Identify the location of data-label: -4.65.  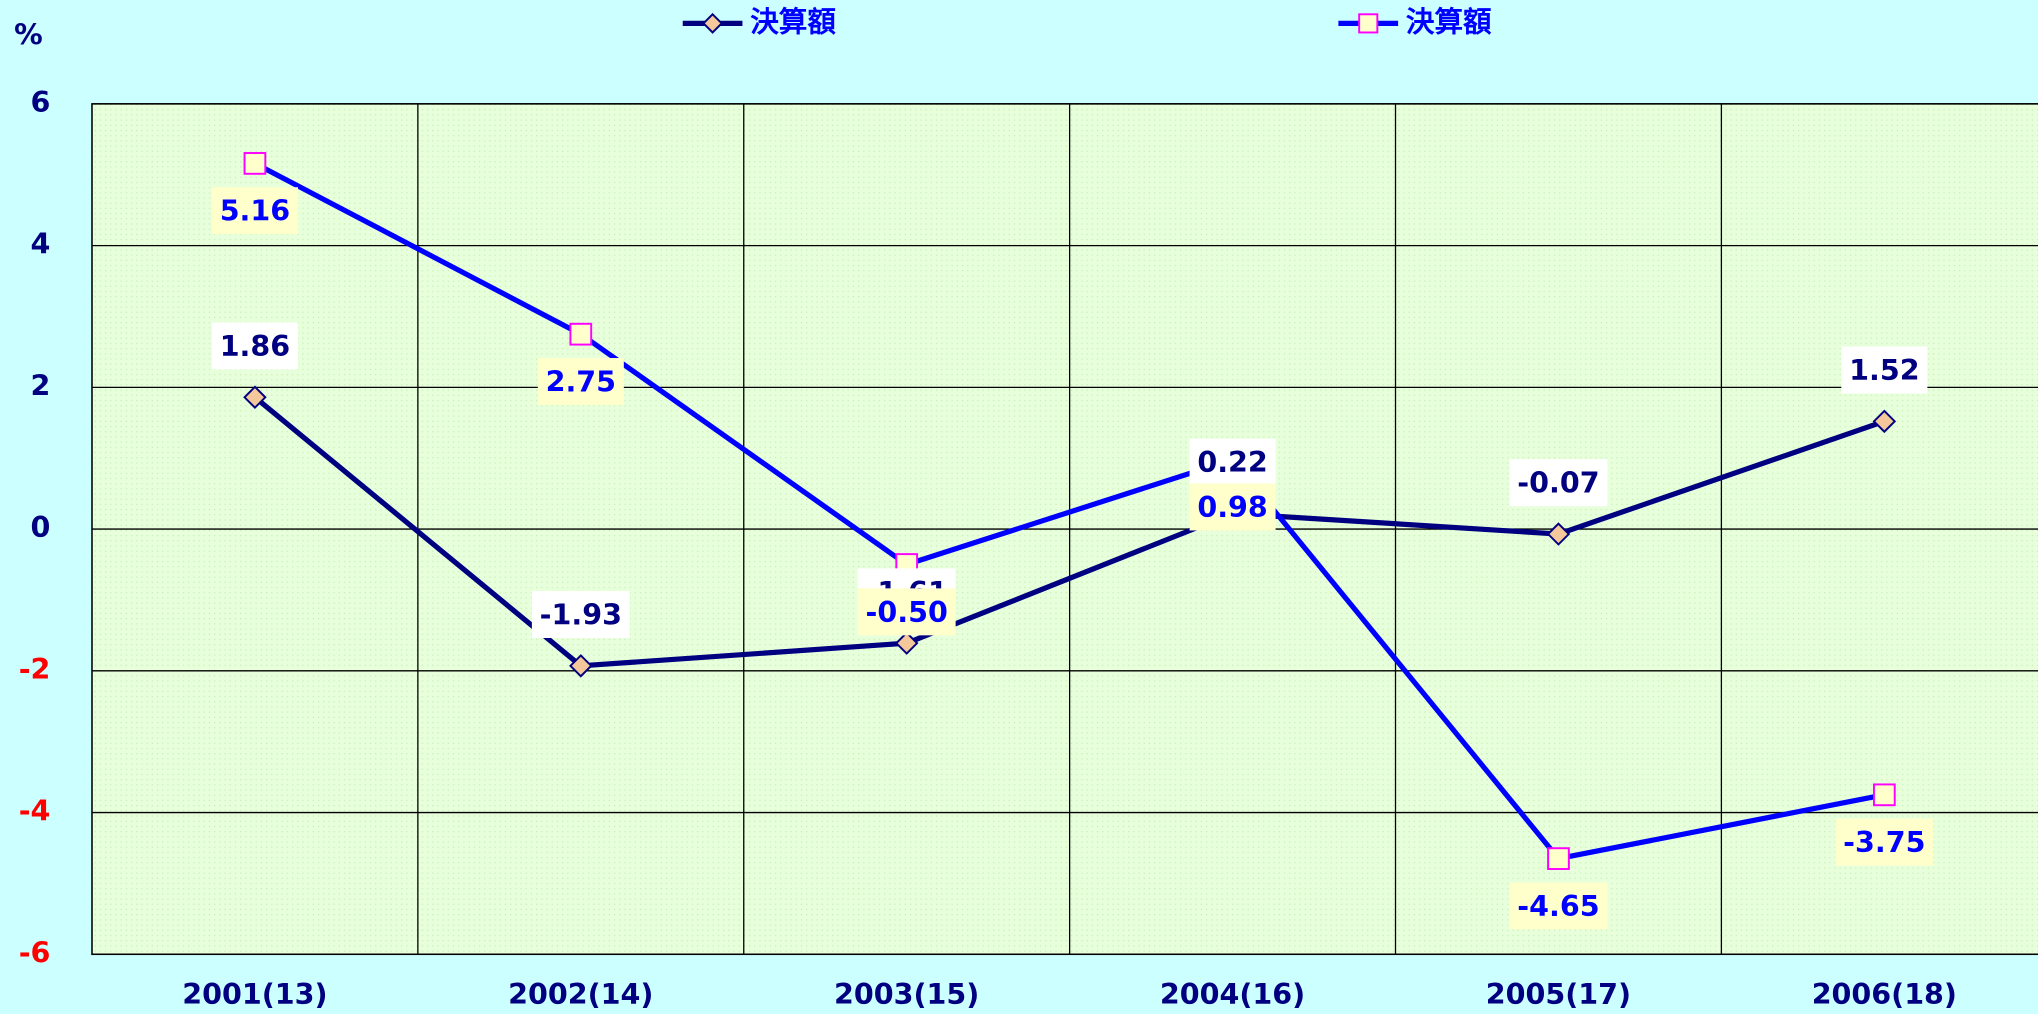
(1558, 906).